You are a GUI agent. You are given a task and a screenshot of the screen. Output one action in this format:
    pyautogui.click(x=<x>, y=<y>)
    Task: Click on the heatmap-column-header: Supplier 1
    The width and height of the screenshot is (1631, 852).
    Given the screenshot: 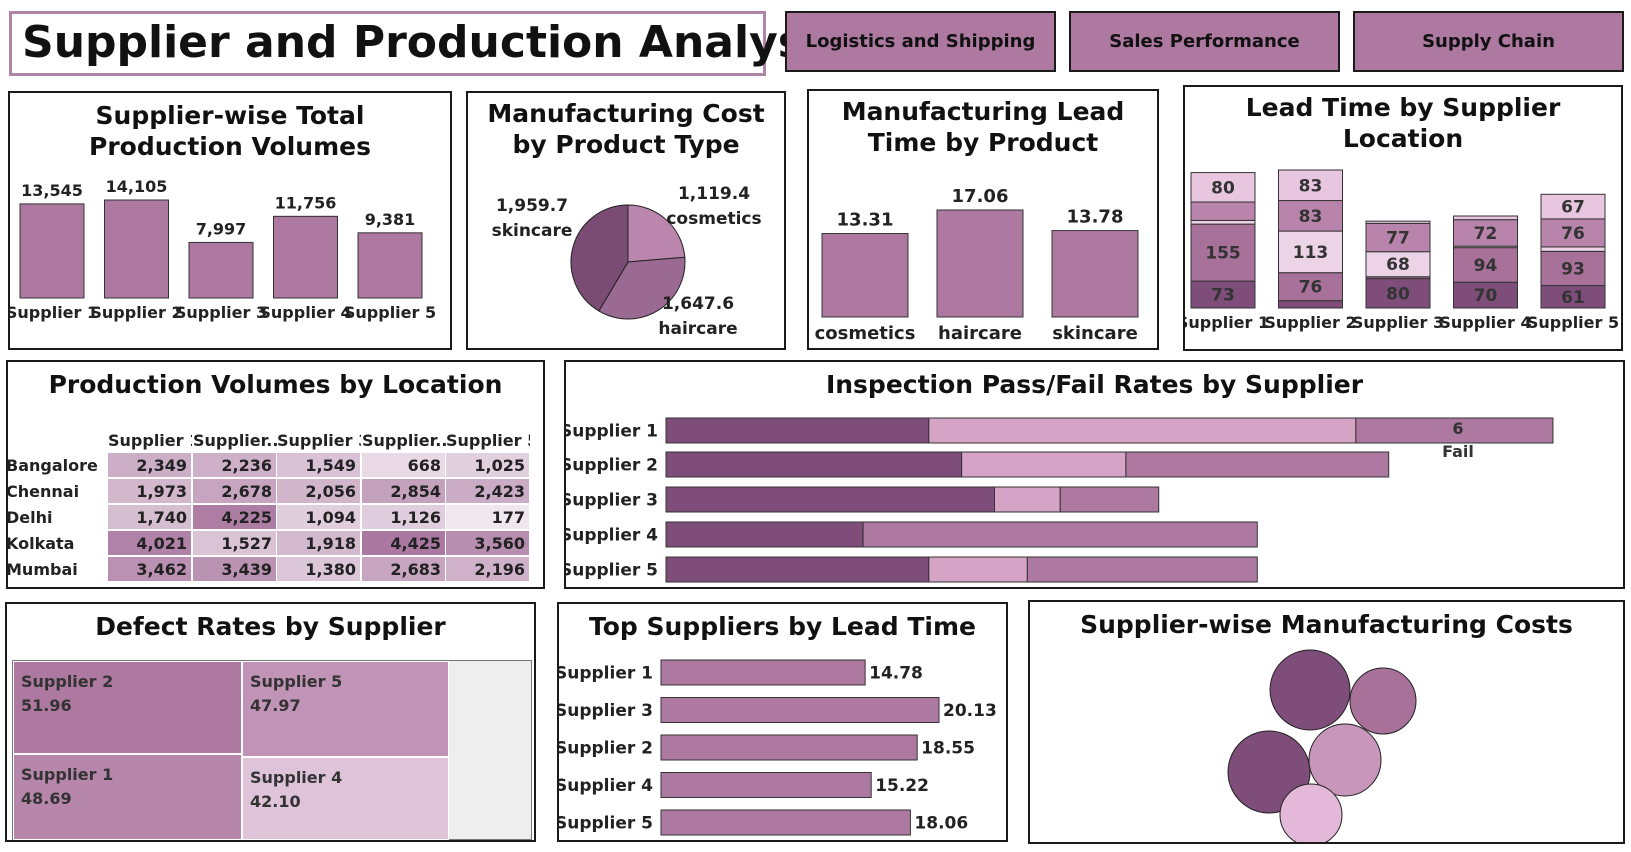 What is the action you would take?
    pyautogui.click(x=150, y=440)
    